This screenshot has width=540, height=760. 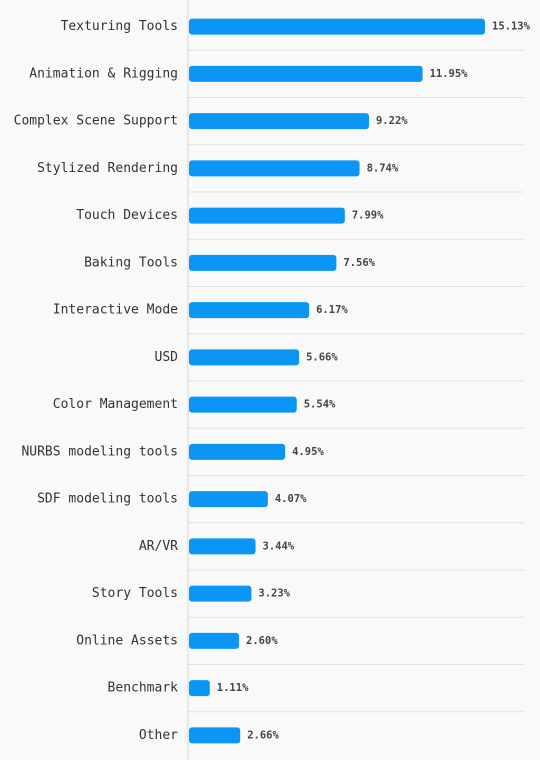 I want to click on category-label-baking-tools: Baking Tools, so click(x=131, y=262).